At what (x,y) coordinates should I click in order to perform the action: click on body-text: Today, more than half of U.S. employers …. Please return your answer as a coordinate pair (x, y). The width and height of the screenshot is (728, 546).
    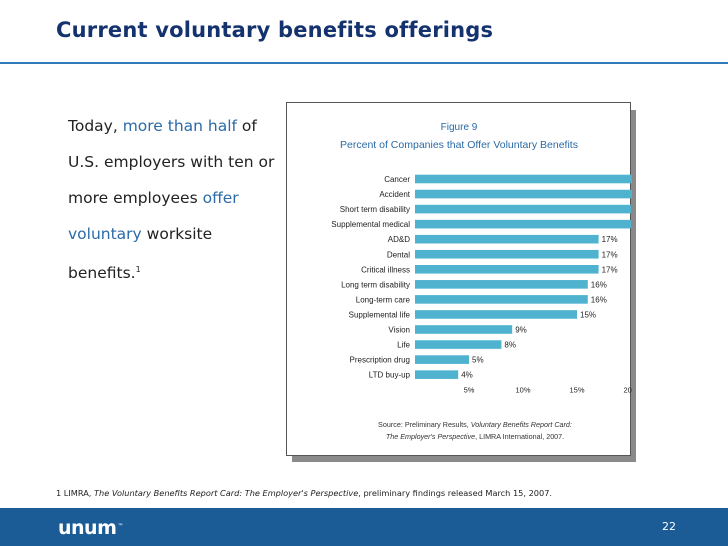
    Looking at the image, I should click on (173, 199).